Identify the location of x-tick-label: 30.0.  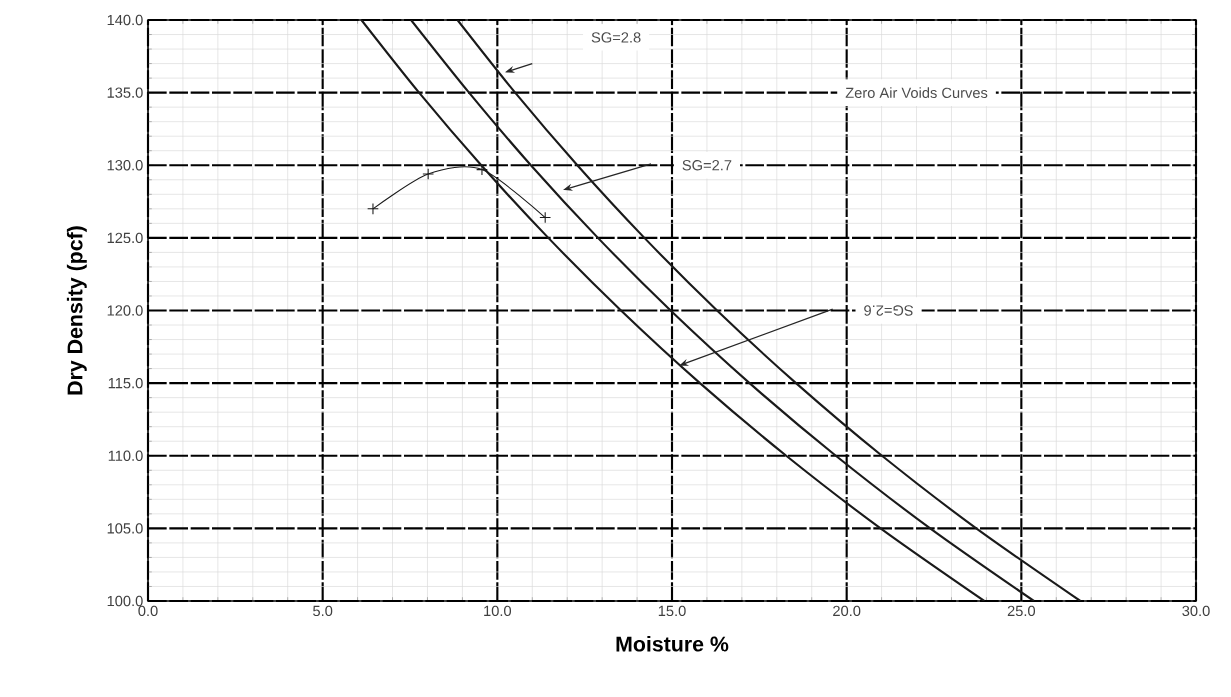
(1196, 611).